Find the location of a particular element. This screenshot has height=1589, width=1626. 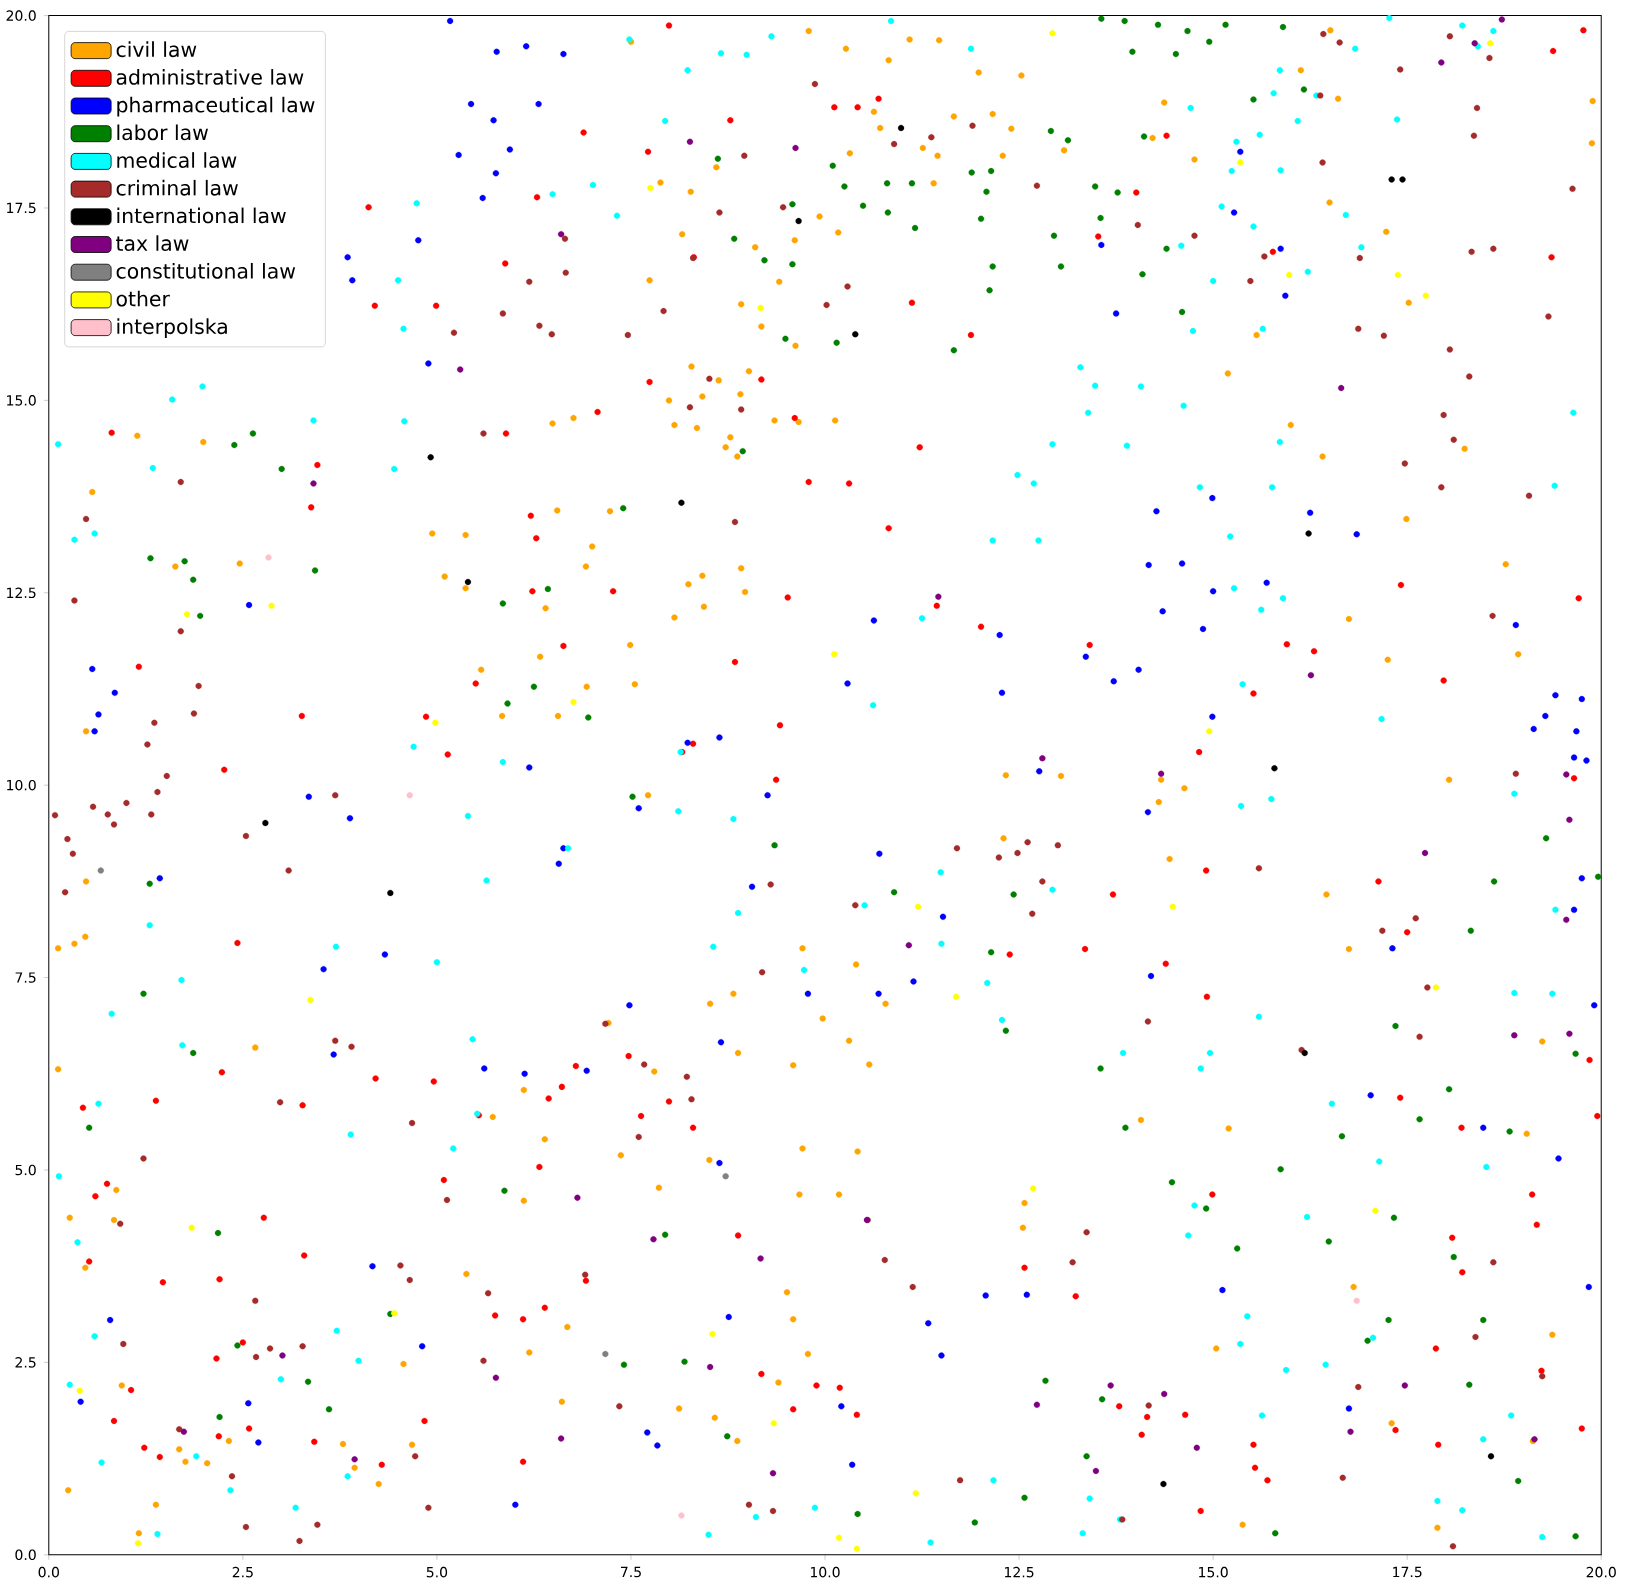

legend-label: pharmaceutical law is located at coordinates (216, 106).